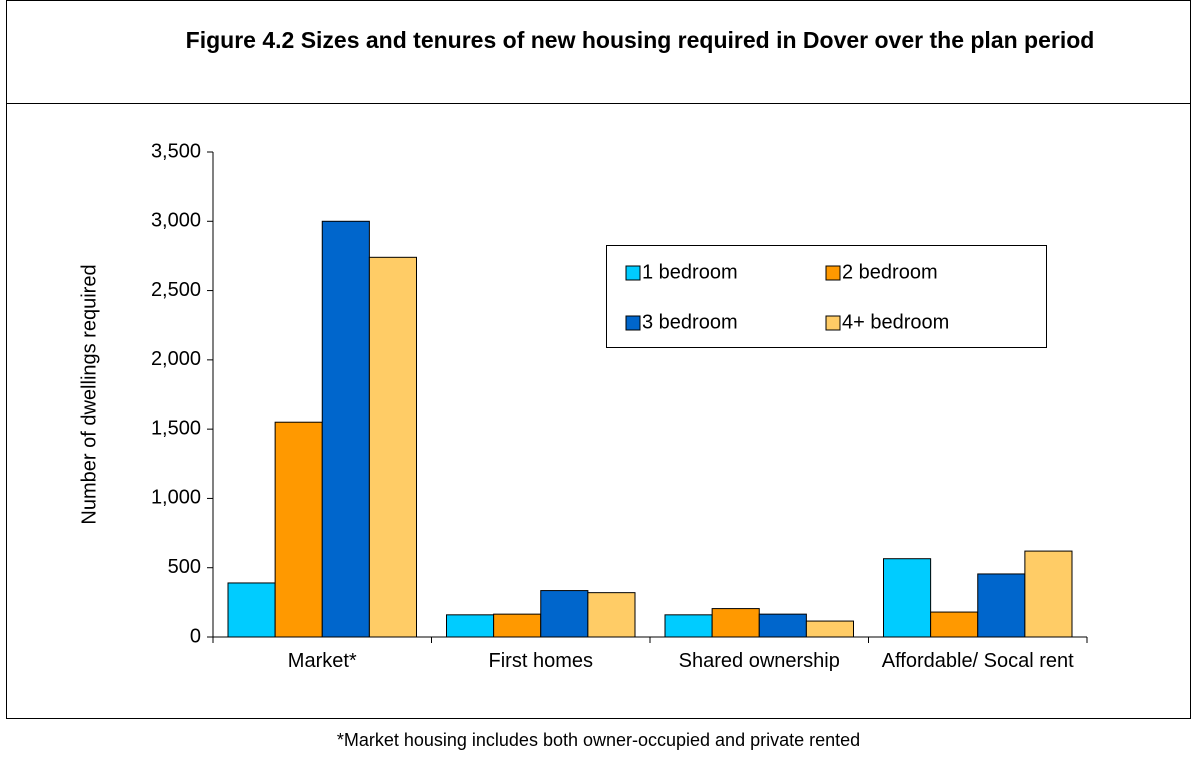 This screenshot has height=758, width=1197. Describe the element at coordinates (176, 290) in the screenshot. I see `y-tick-label: 2,500` at that location.